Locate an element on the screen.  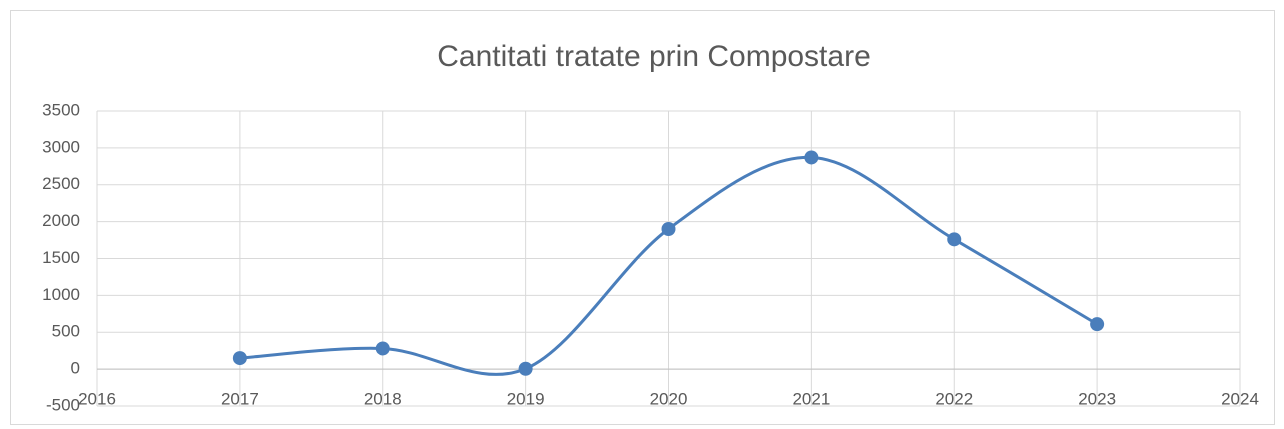
y-tick-label: 2500 is located at coordinates (61, 183).